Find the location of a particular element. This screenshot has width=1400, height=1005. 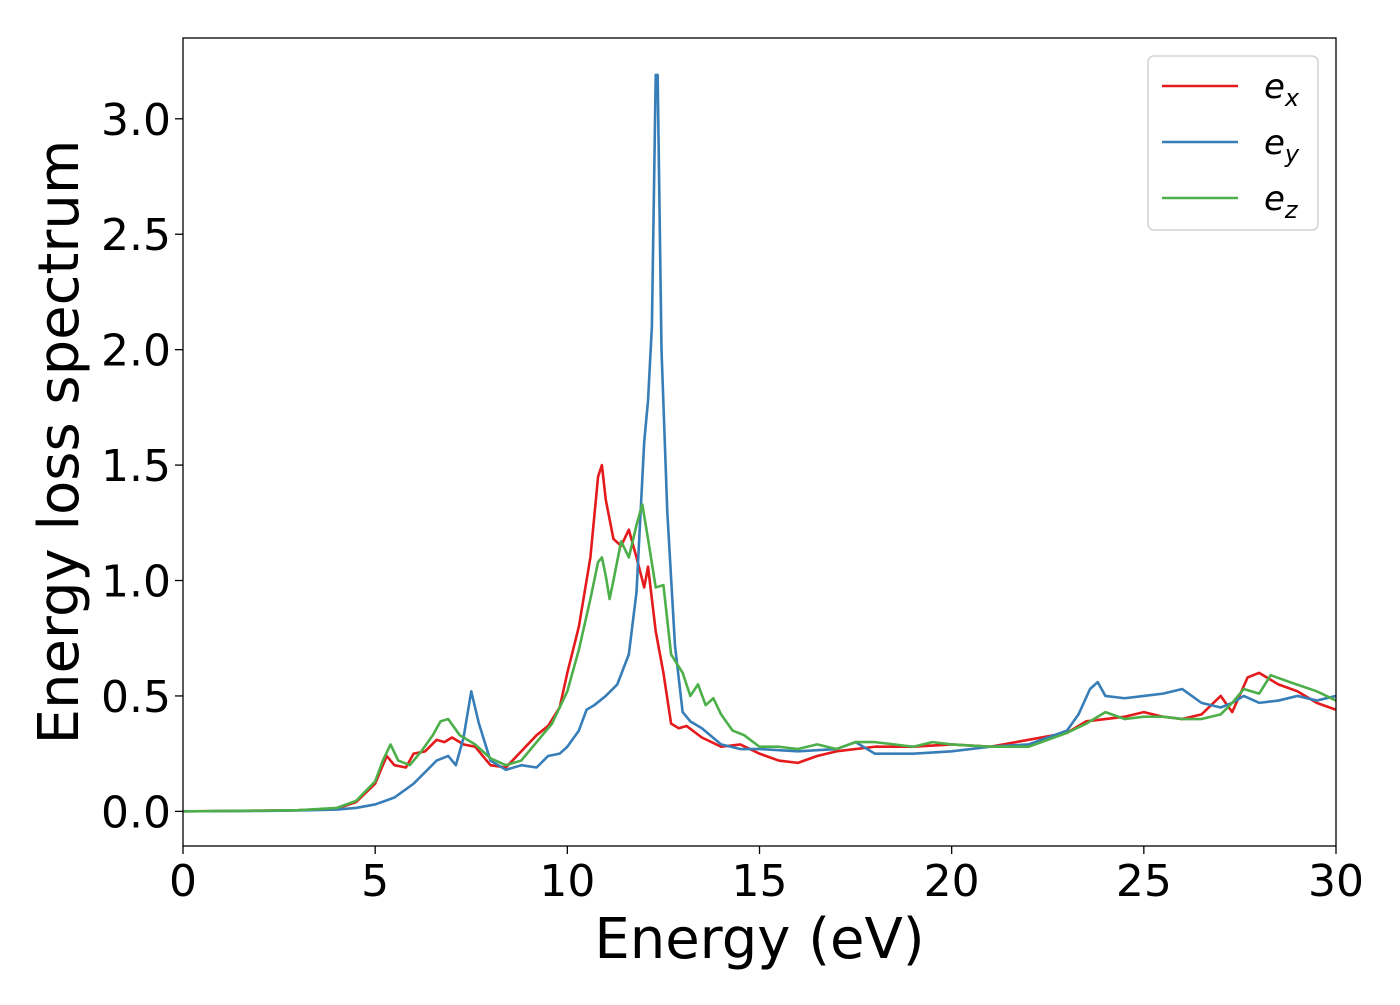

y-axis-title: Energy loss spectrum is located at coordinates (59, 442).